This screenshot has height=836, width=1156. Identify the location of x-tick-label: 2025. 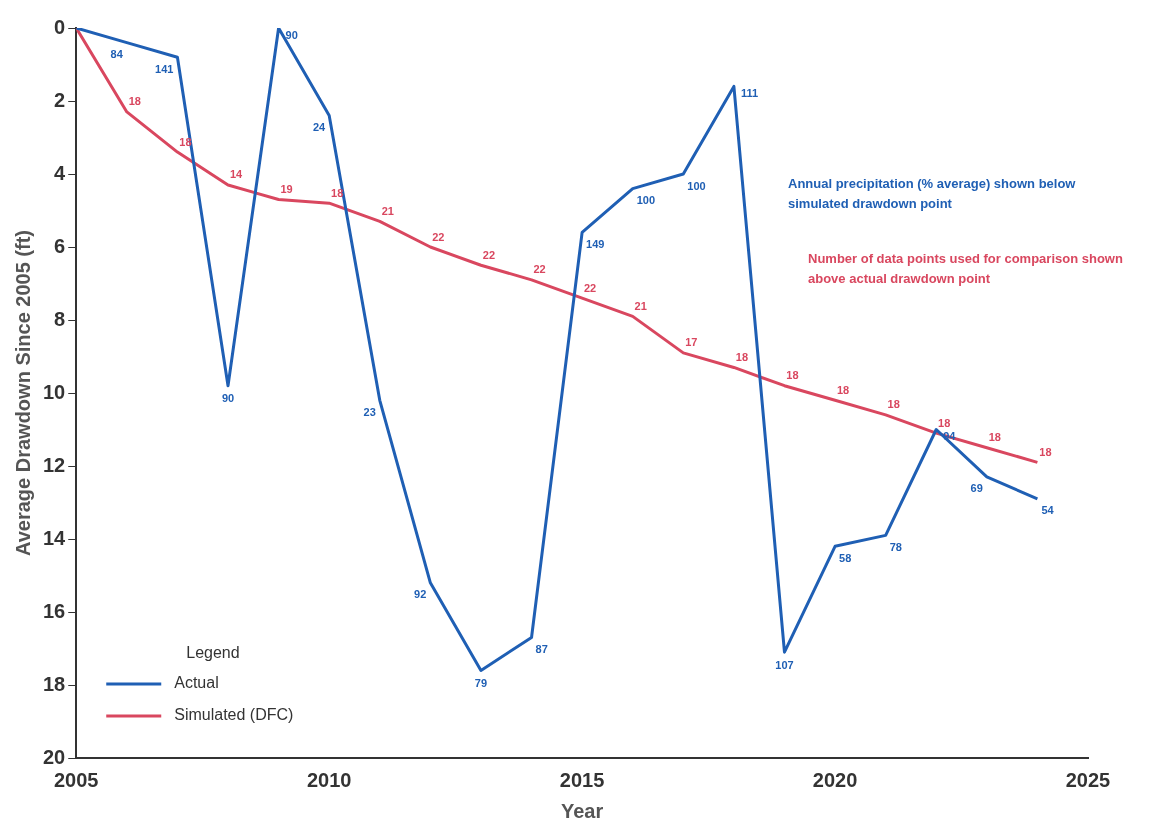
(1088, 779).